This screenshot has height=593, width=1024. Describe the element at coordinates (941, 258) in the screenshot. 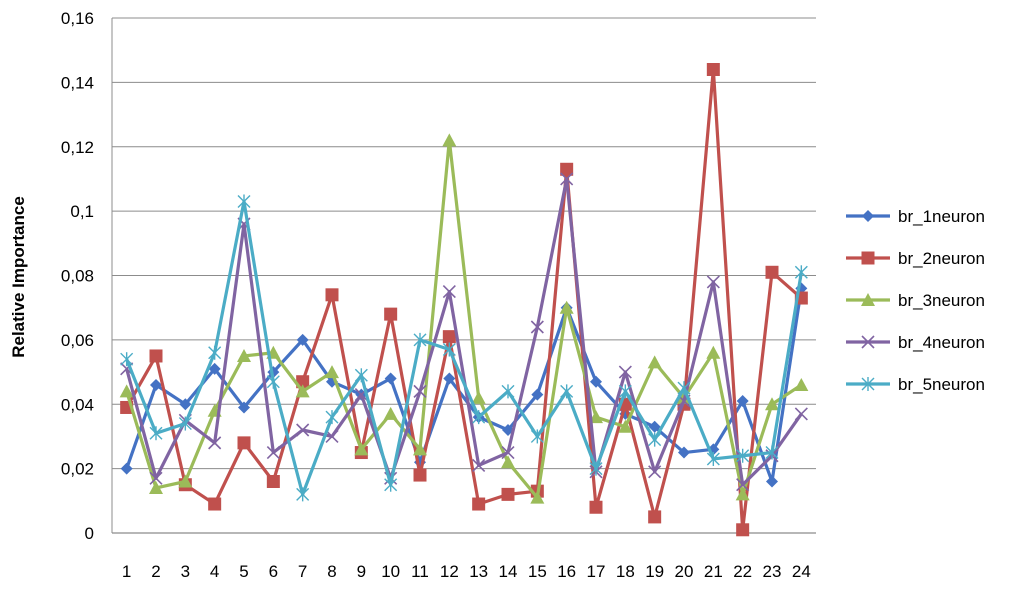

I see `legend-label: br_2neuron` at that location.